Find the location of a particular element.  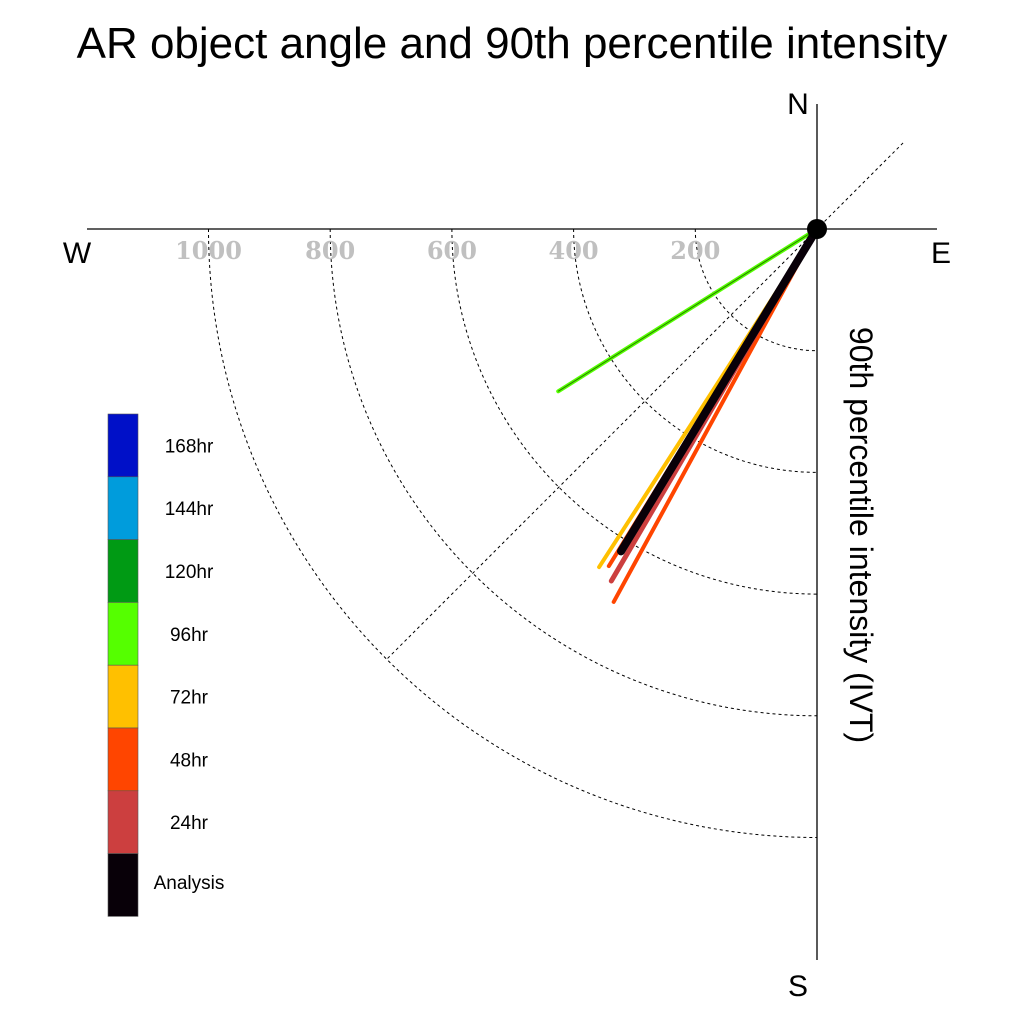

radial-tick-label: 800 is located at coordinates (330, 250).